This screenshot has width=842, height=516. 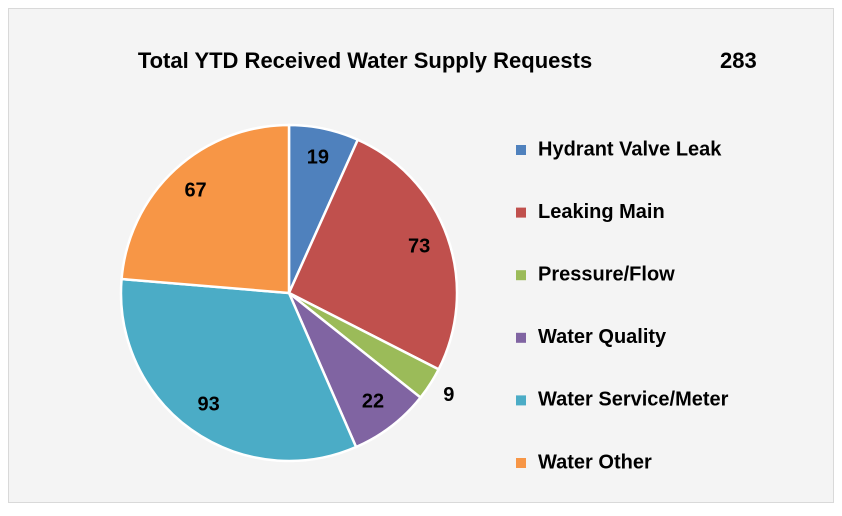 I want to click on legend-label: Water Service/Meter, so click(x=633, y=400).